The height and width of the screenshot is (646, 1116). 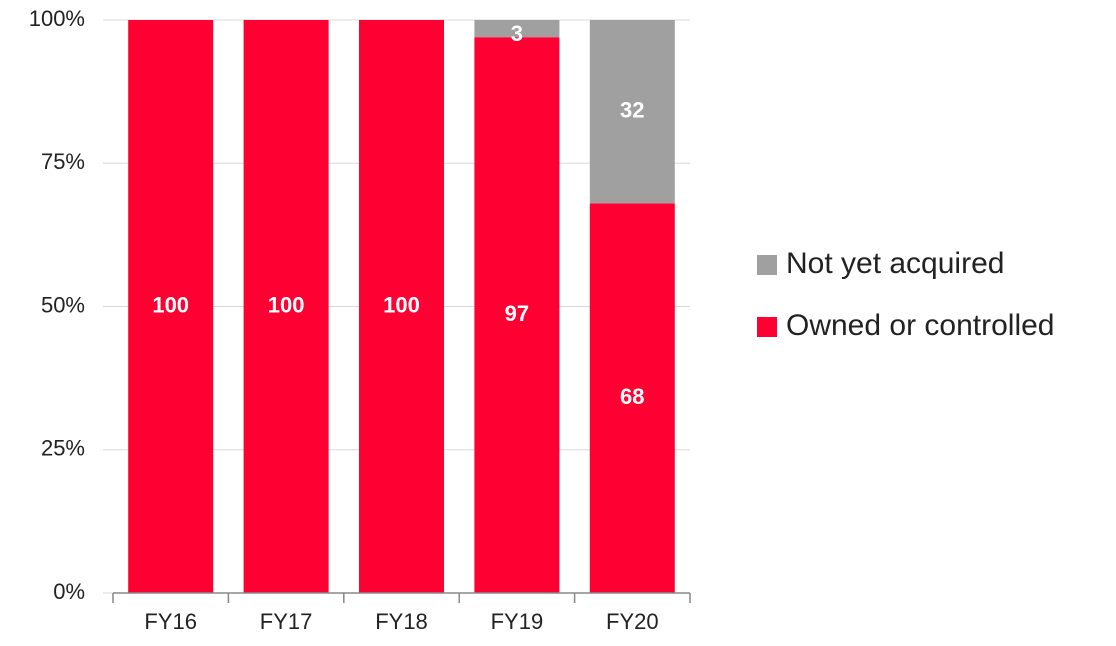 I want to click on data-label: 68, so click(x=632, y=396).